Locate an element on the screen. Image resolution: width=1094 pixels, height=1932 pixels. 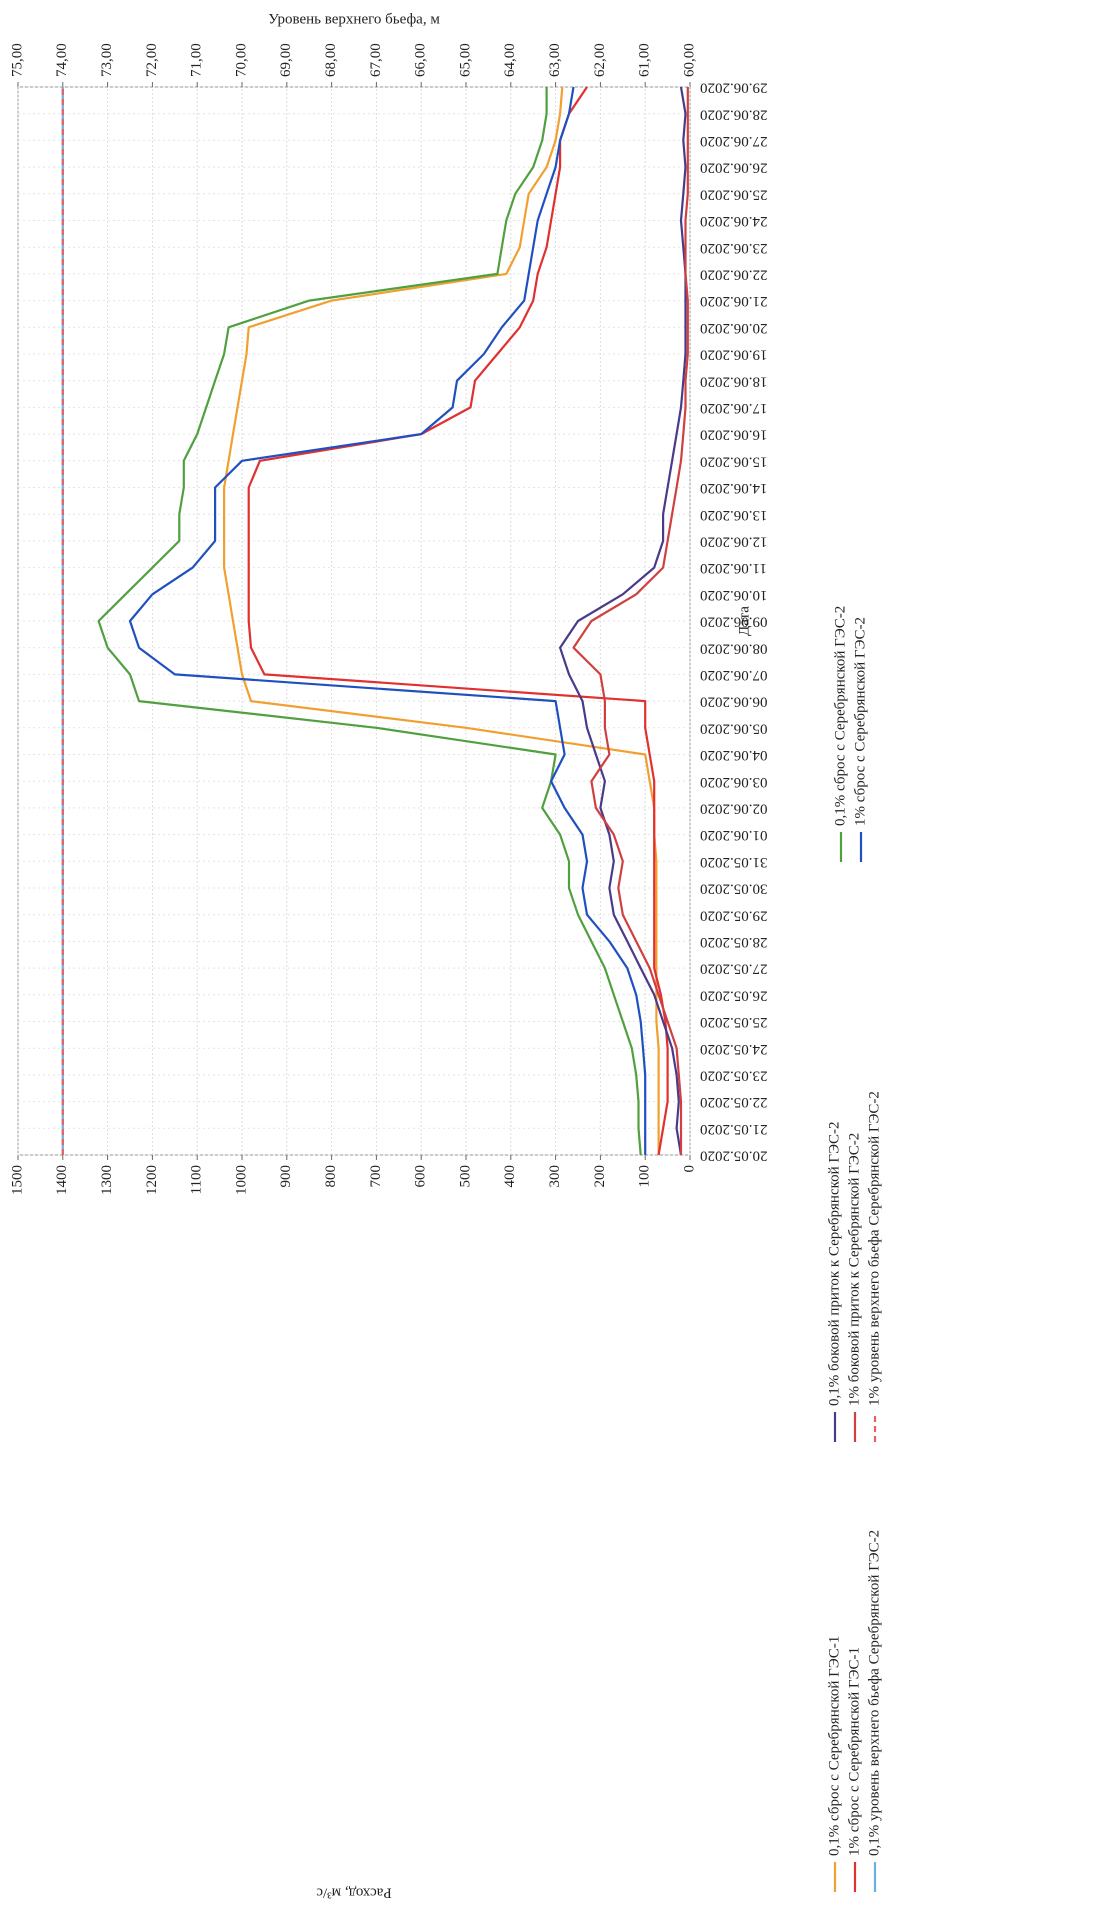
x-tick-label: 25.05.2020 is located at coordinates (734, 1022).